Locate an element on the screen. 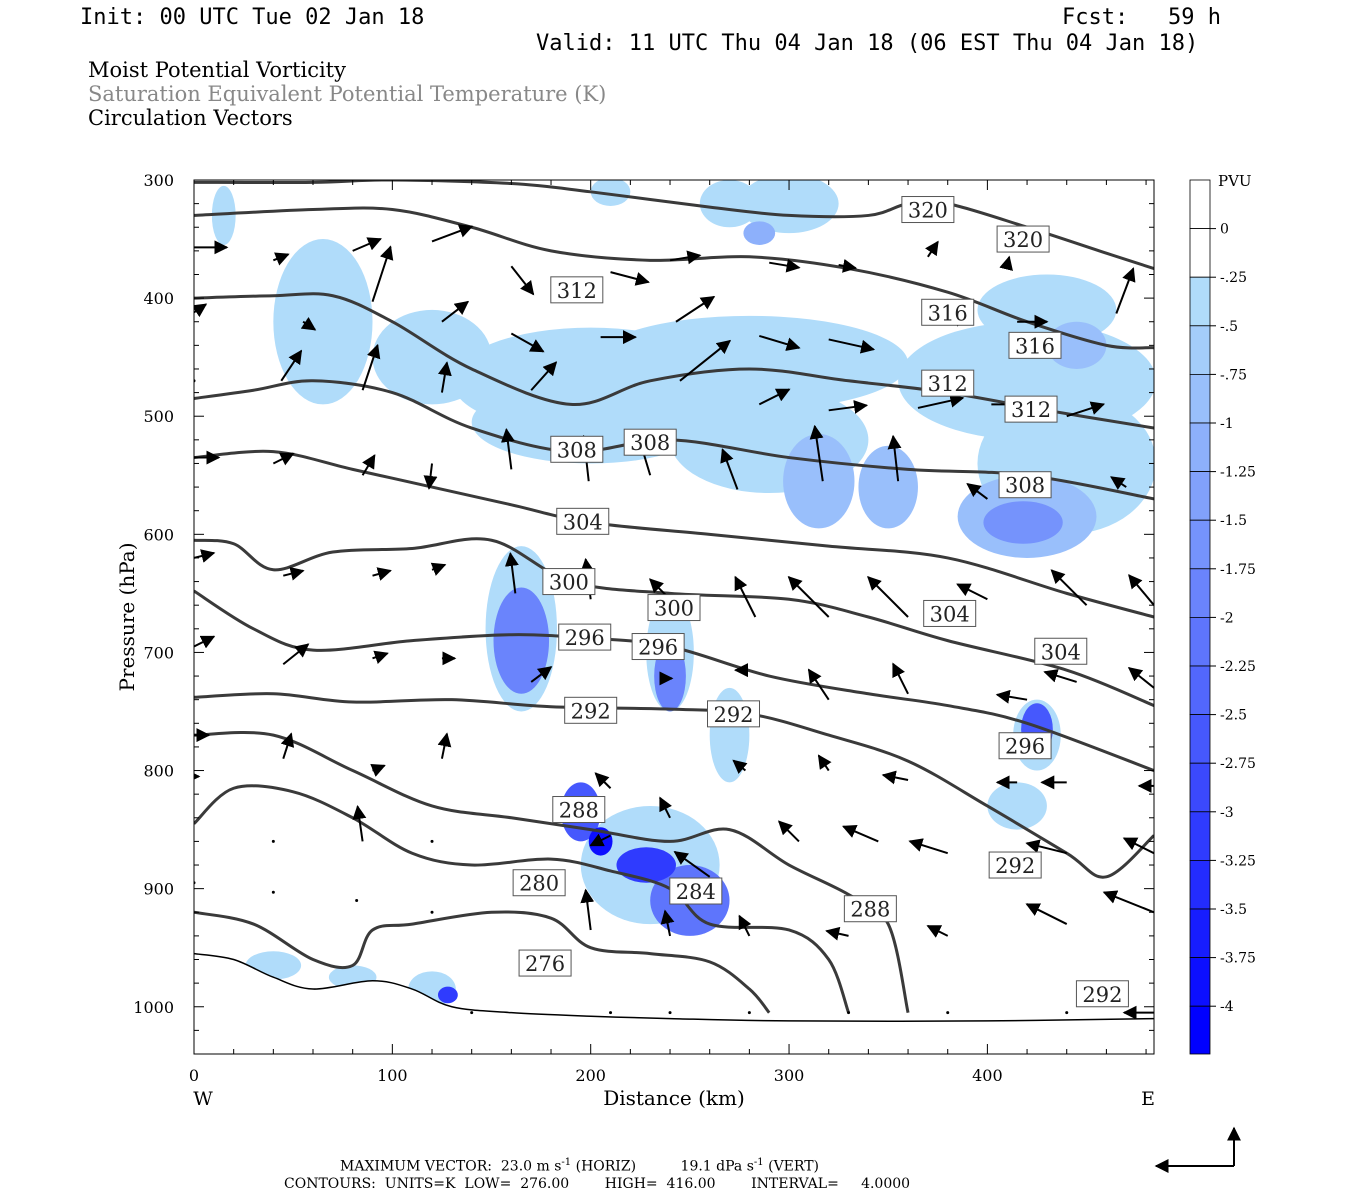 The height and width of the screenshot is (1200, 1350). colorbar-label: -3.25 is located at coordinates (1238, 861).